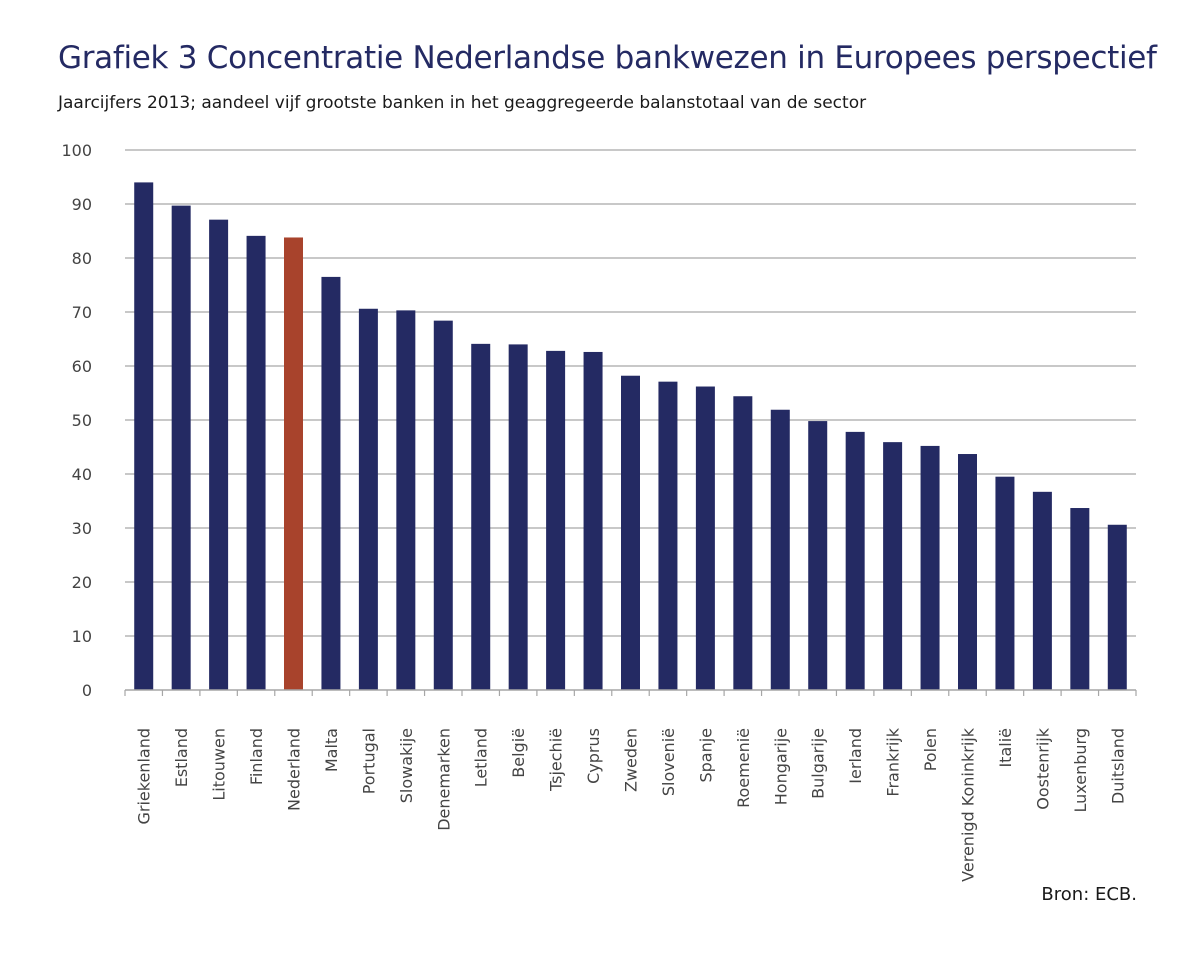  What do you see at coordinates (705, 755) in the screenshot?
I see `x-tick-label: Spanje` at bounding box center [705, 755].